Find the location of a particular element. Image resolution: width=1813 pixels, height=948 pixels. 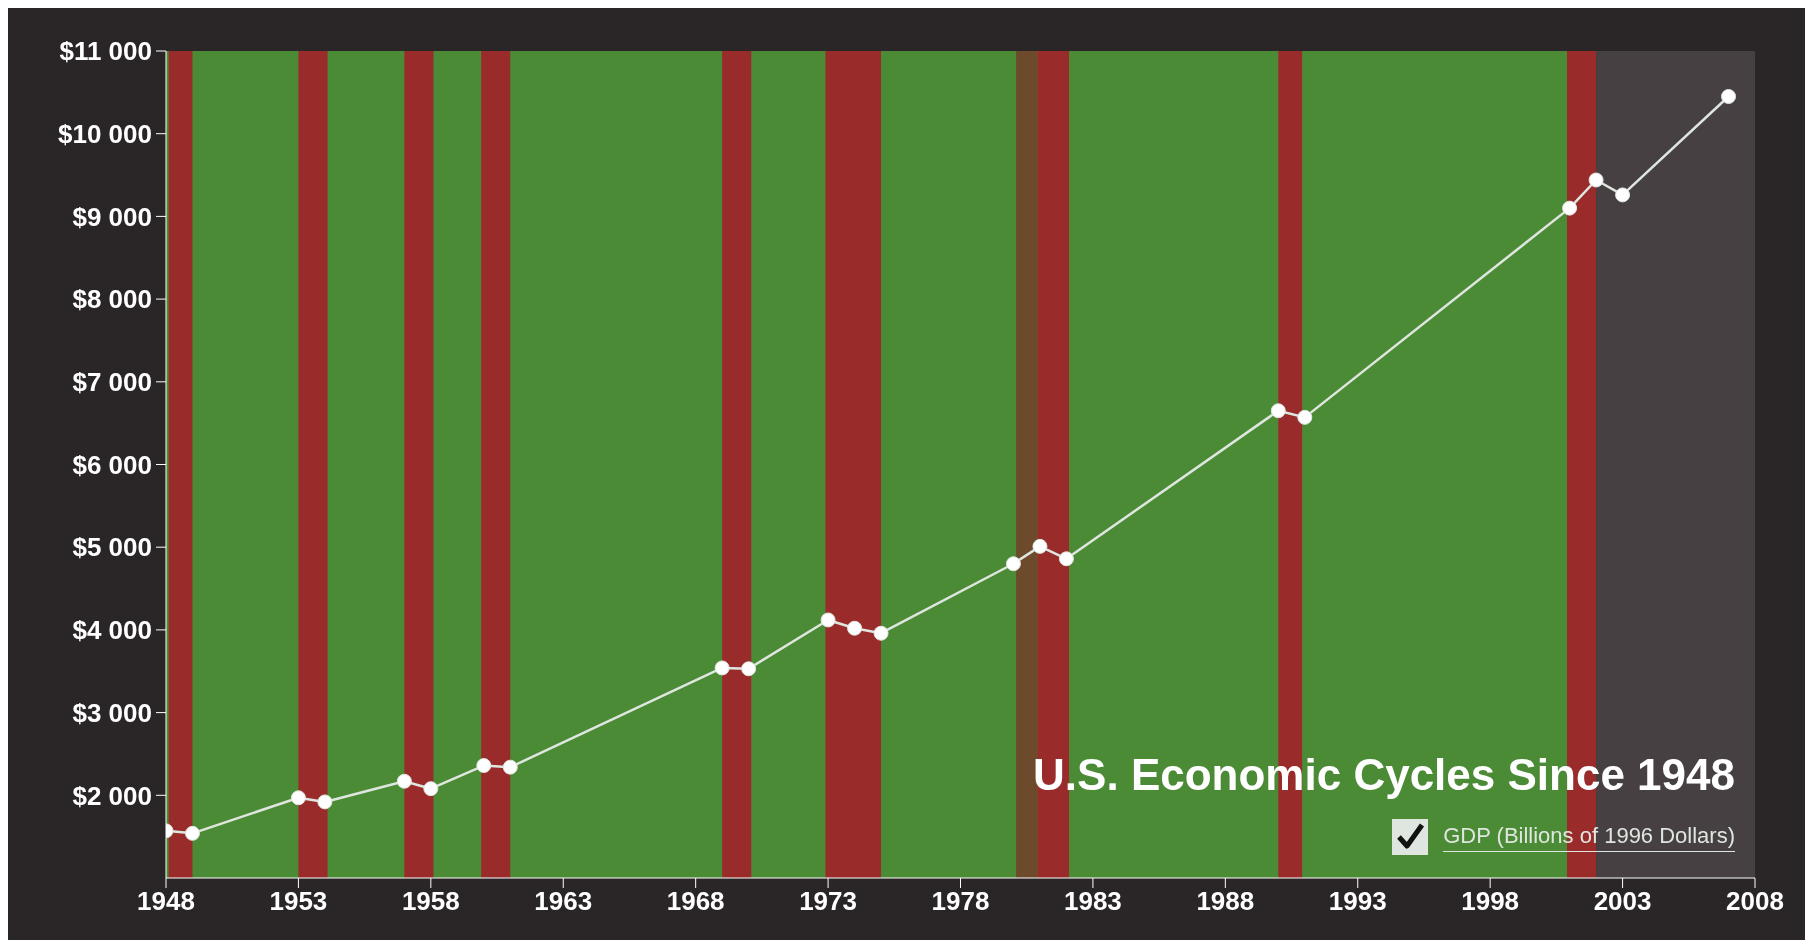

x-tick-label: 1968 is located at coordinates (695, 901).